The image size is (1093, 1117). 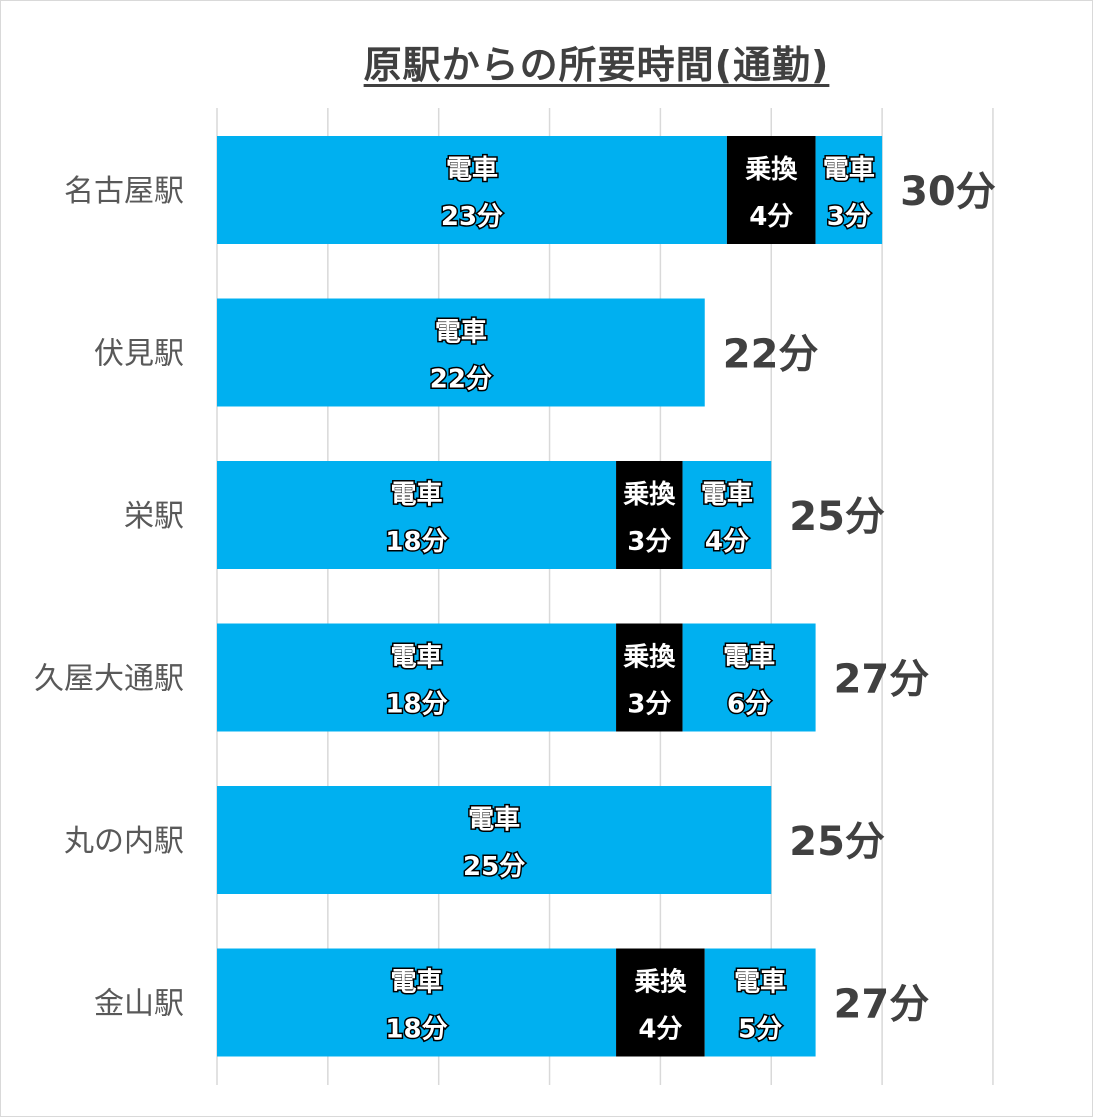 I want to click on segment-value-label: 6分, so click(x=749, y=705).